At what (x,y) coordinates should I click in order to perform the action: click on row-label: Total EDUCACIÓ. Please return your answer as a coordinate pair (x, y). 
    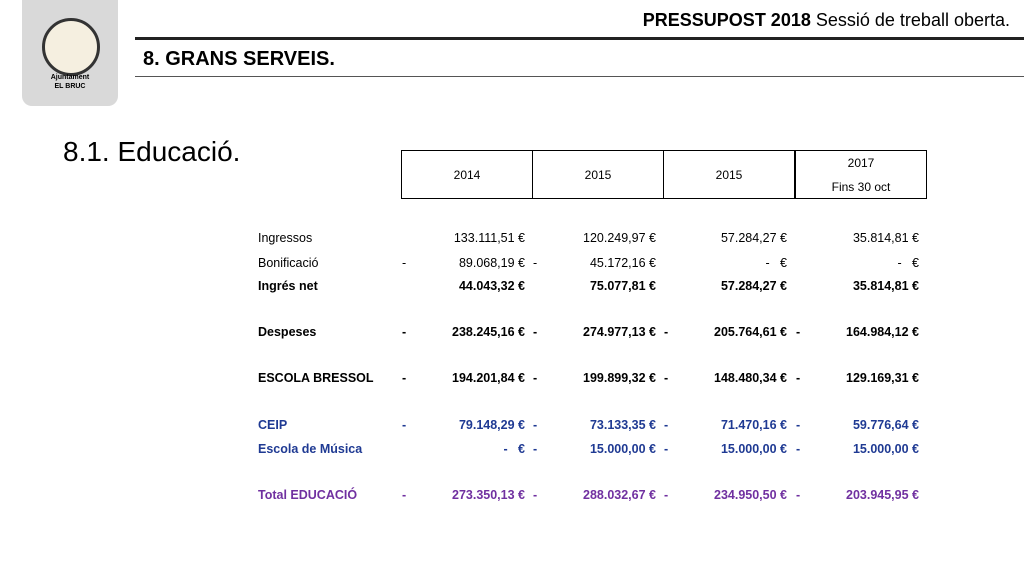
    Looking at the image, I should click on (308, 495).